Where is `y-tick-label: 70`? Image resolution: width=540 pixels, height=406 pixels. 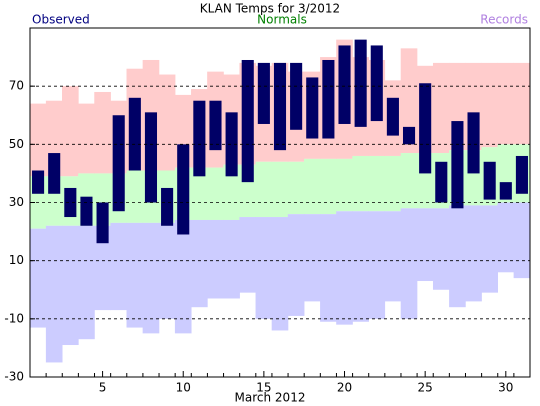
y-tick-label: 70 is located at coordinates (16, 86).